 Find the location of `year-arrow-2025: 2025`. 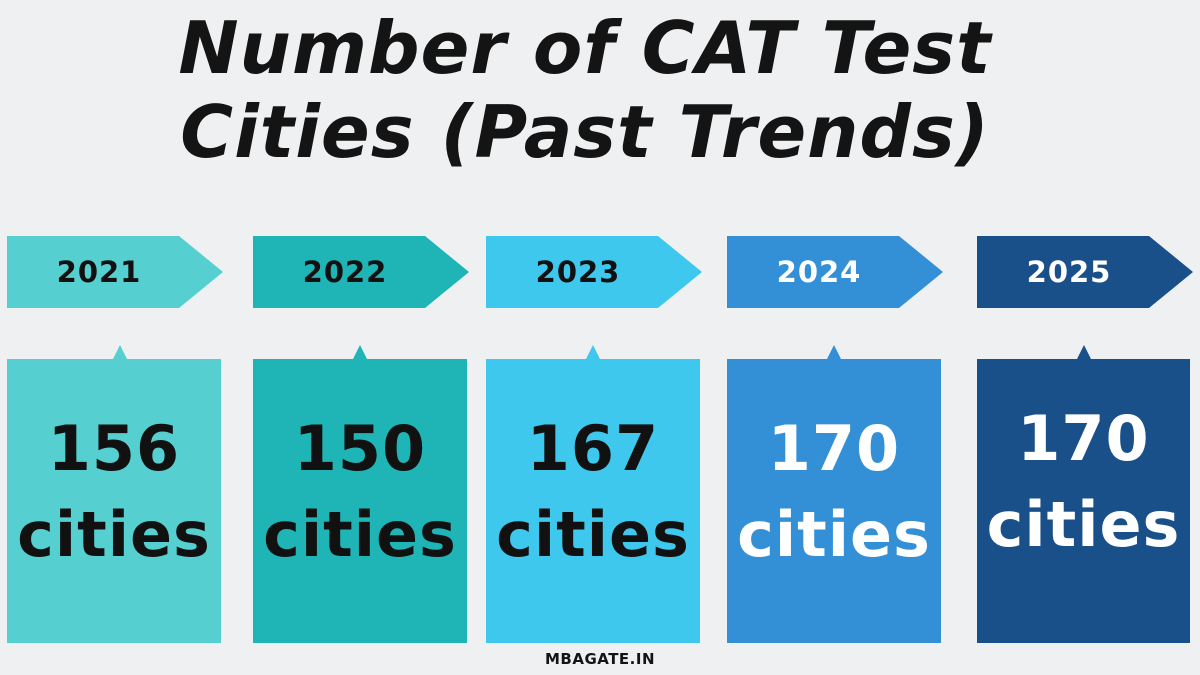

year-arrow-2025: 2025 is located at coordinates (1085, 272).